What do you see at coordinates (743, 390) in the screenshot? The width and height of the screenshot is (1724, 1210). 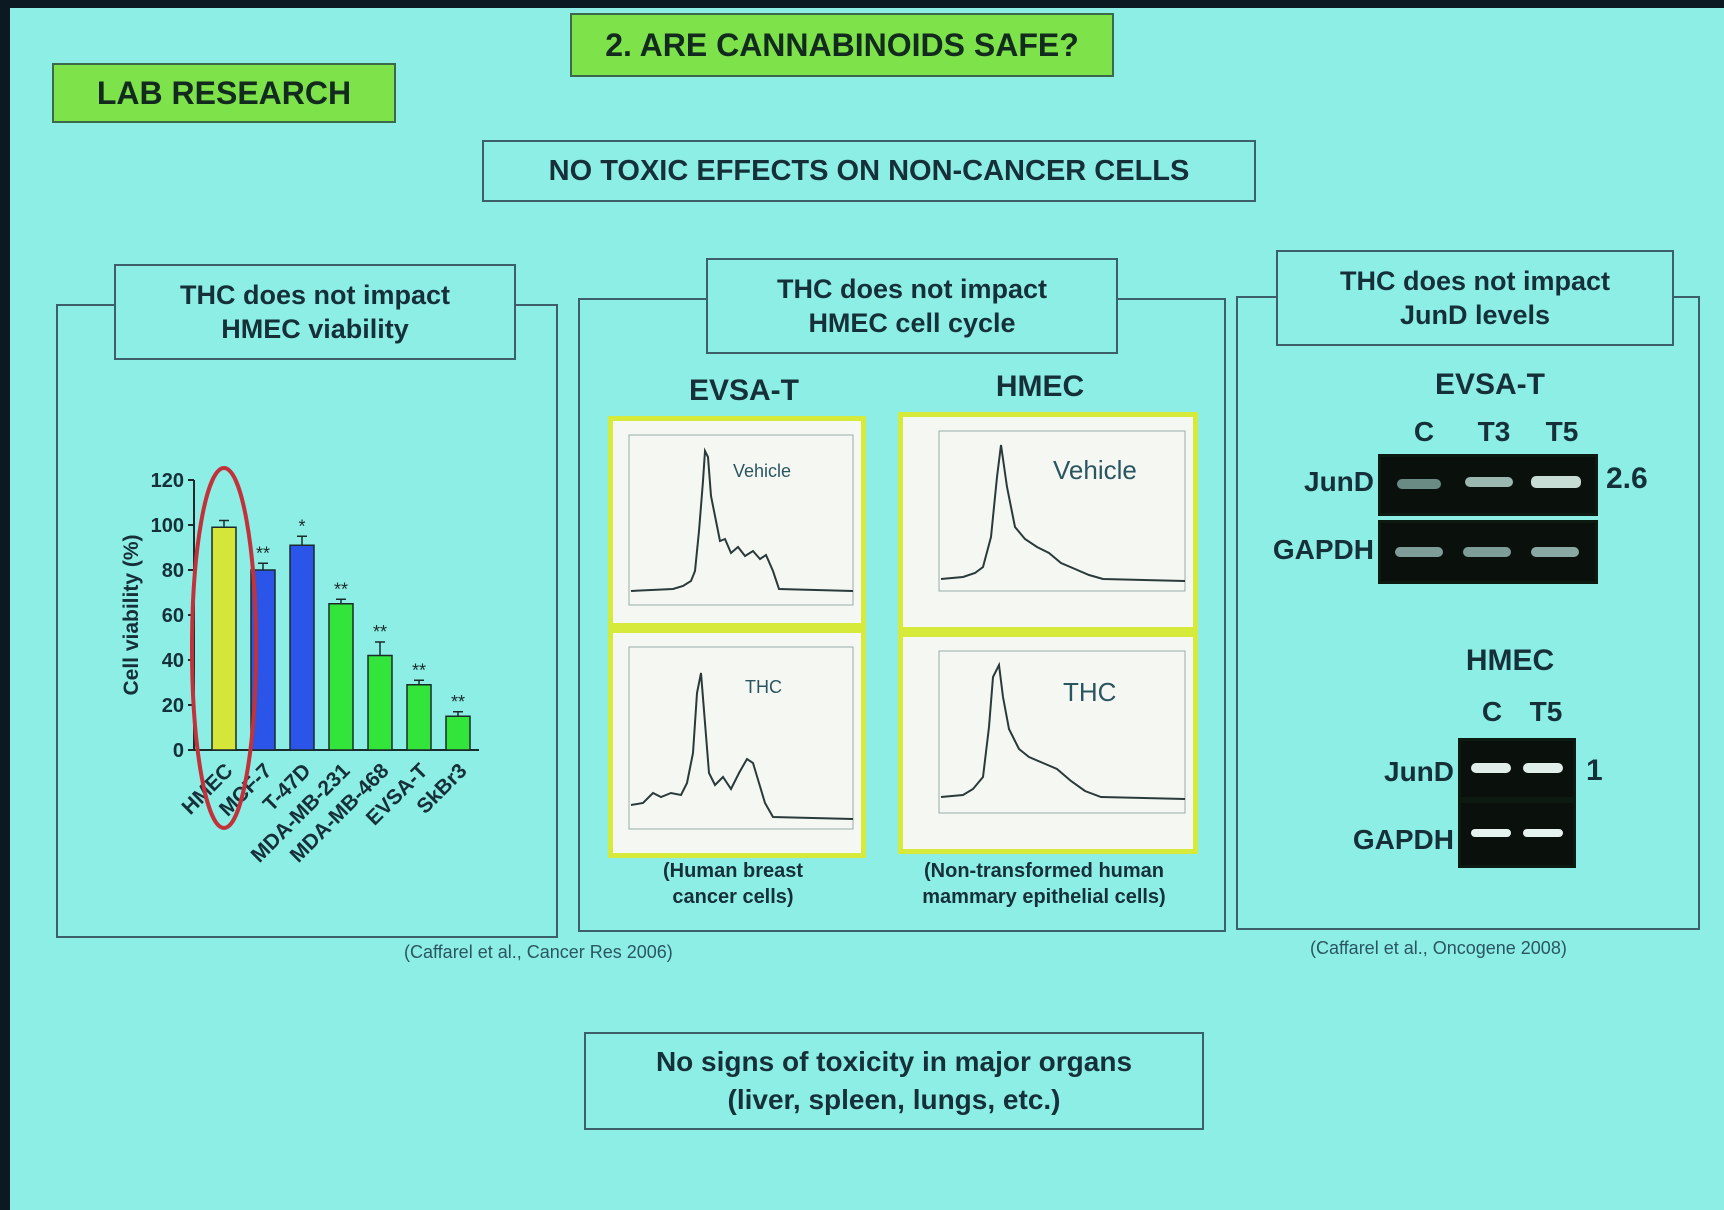 I see `evsa-hist-title: EVSA-T` at bounding box center [743, 390].